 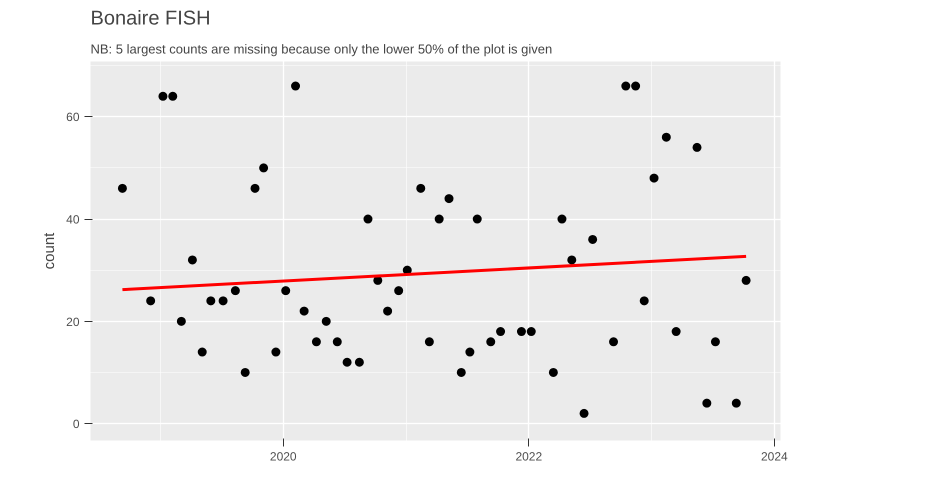 What do you see at coordinates (150, 19) in the screenshot?
I see `chart-title: Bonaire FISH` at bounding box center [150, 19].